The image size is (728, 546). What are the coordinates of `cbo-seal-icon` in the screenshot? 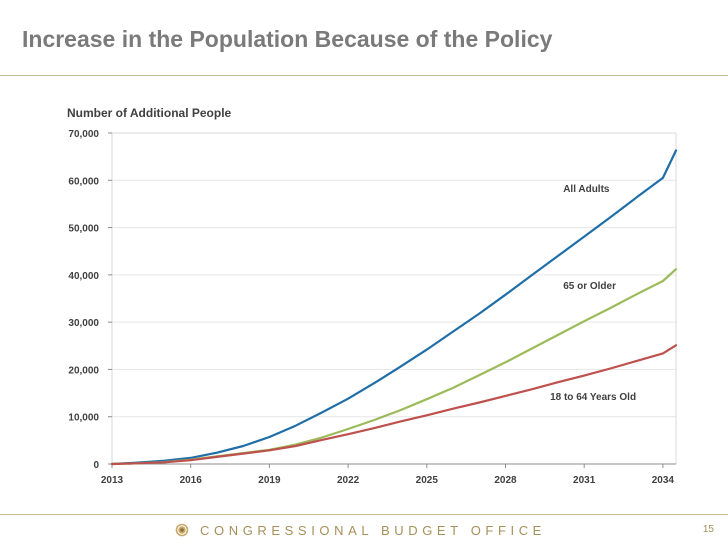 It's located at (182, 530).